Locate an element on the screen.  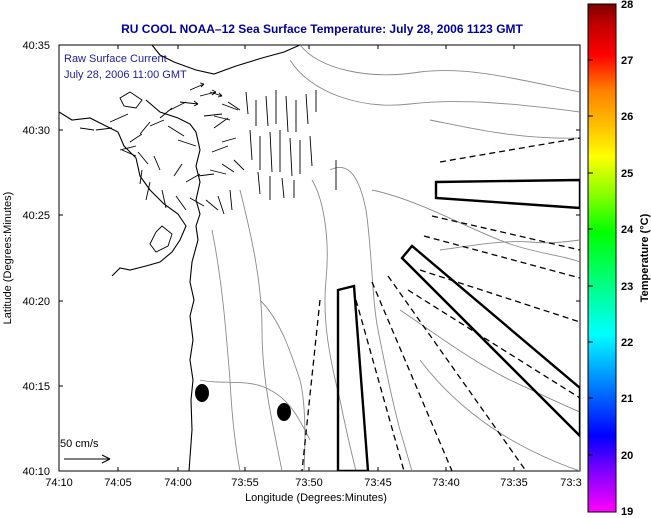
x-tick-label: 74:10 is located at coordinates (59, 483).